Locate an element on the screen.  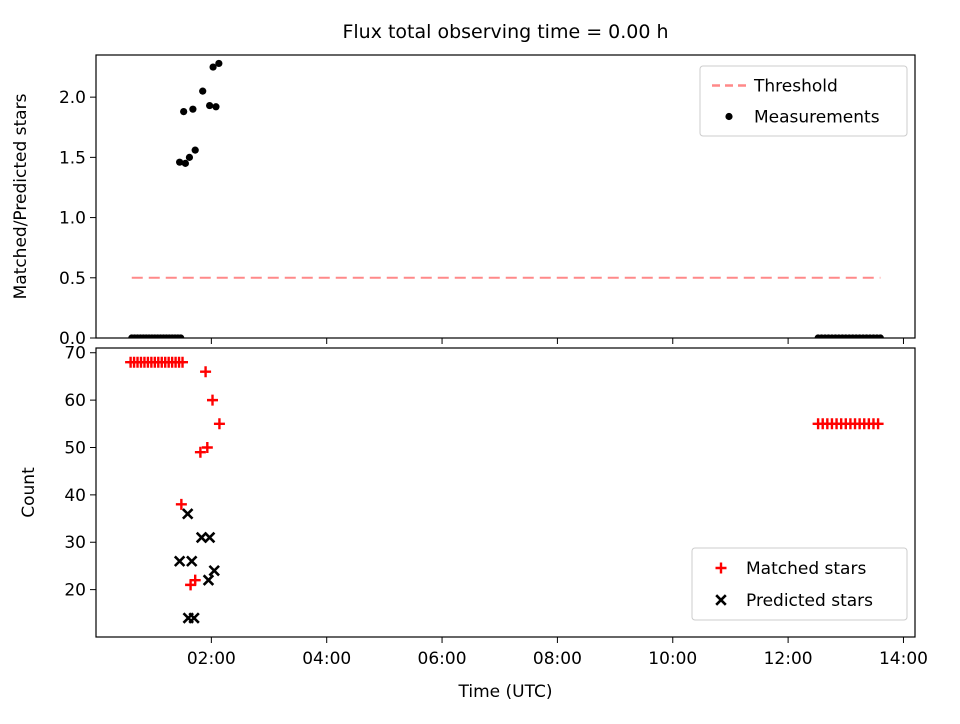
x-tick-label: 02:00 is located at coordinates (211, 659).